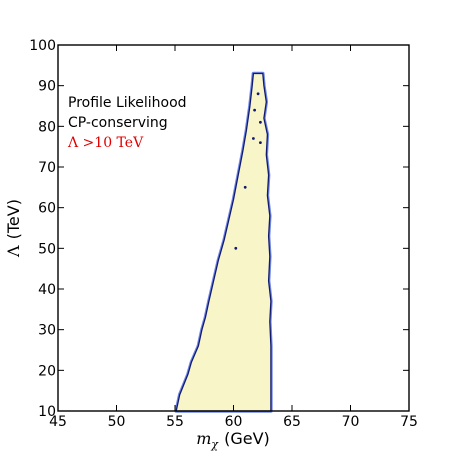  What do you see at coordinates (47, 127) in the screenshot?
I see `y-tick-label-80: 80` at bounding box center [47, 127].